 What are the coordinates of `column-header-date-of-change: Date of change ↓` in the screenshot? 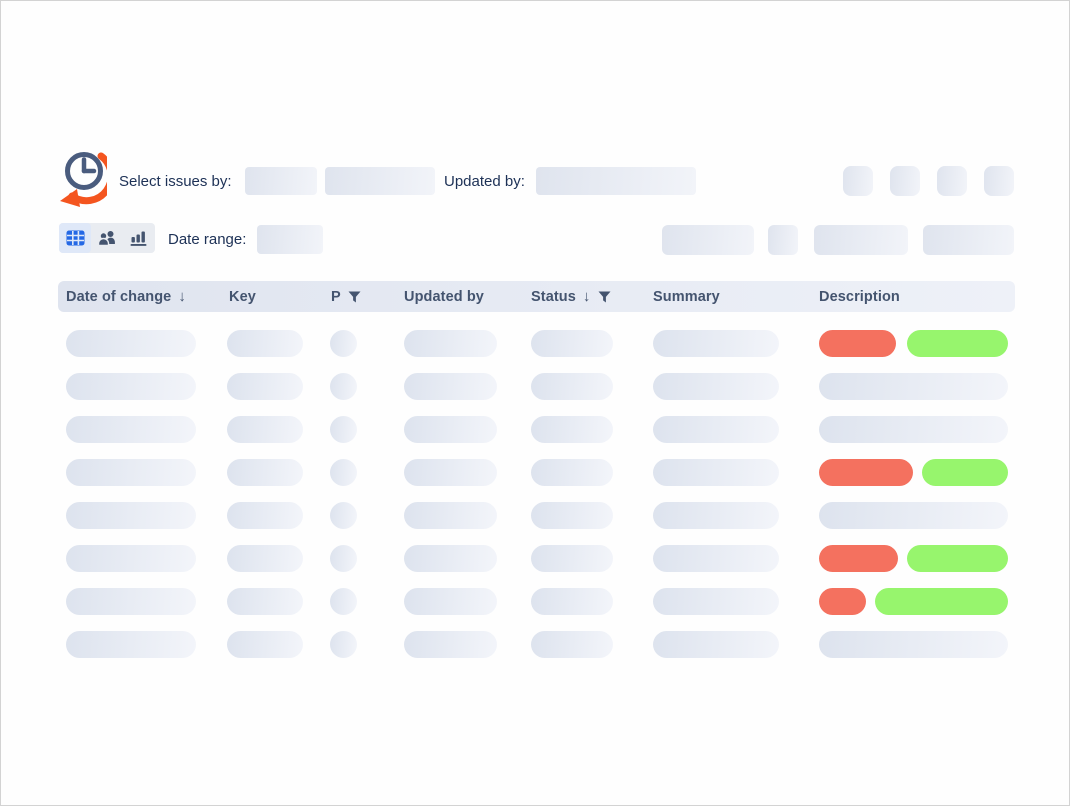 It's located at (126, 296).